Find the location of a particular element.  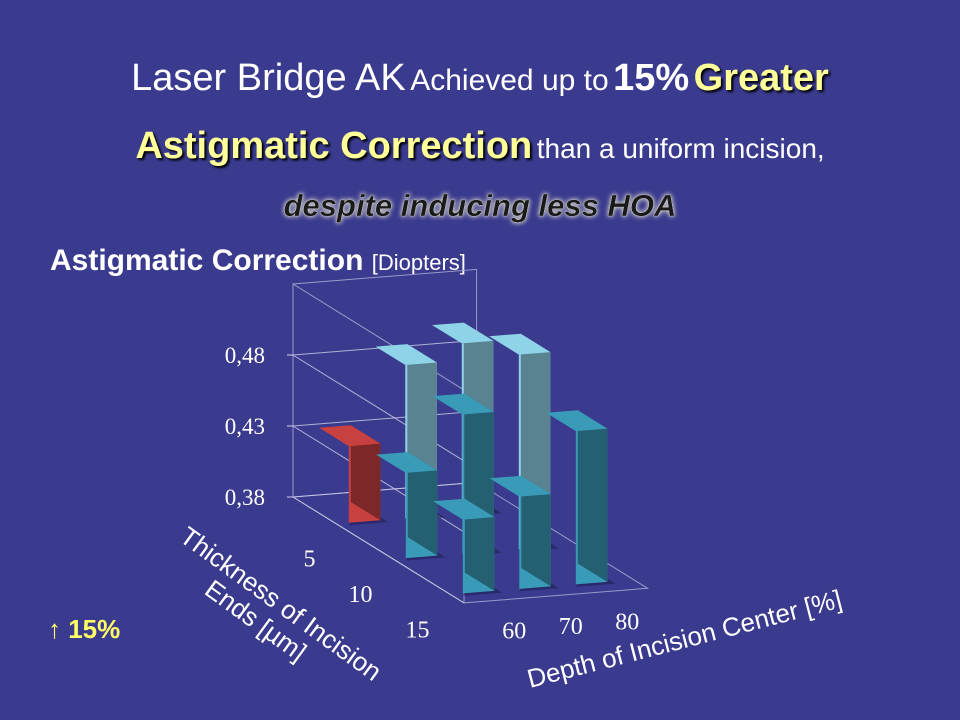

x-tick-label: 60 is located at coordinates (514, 632).